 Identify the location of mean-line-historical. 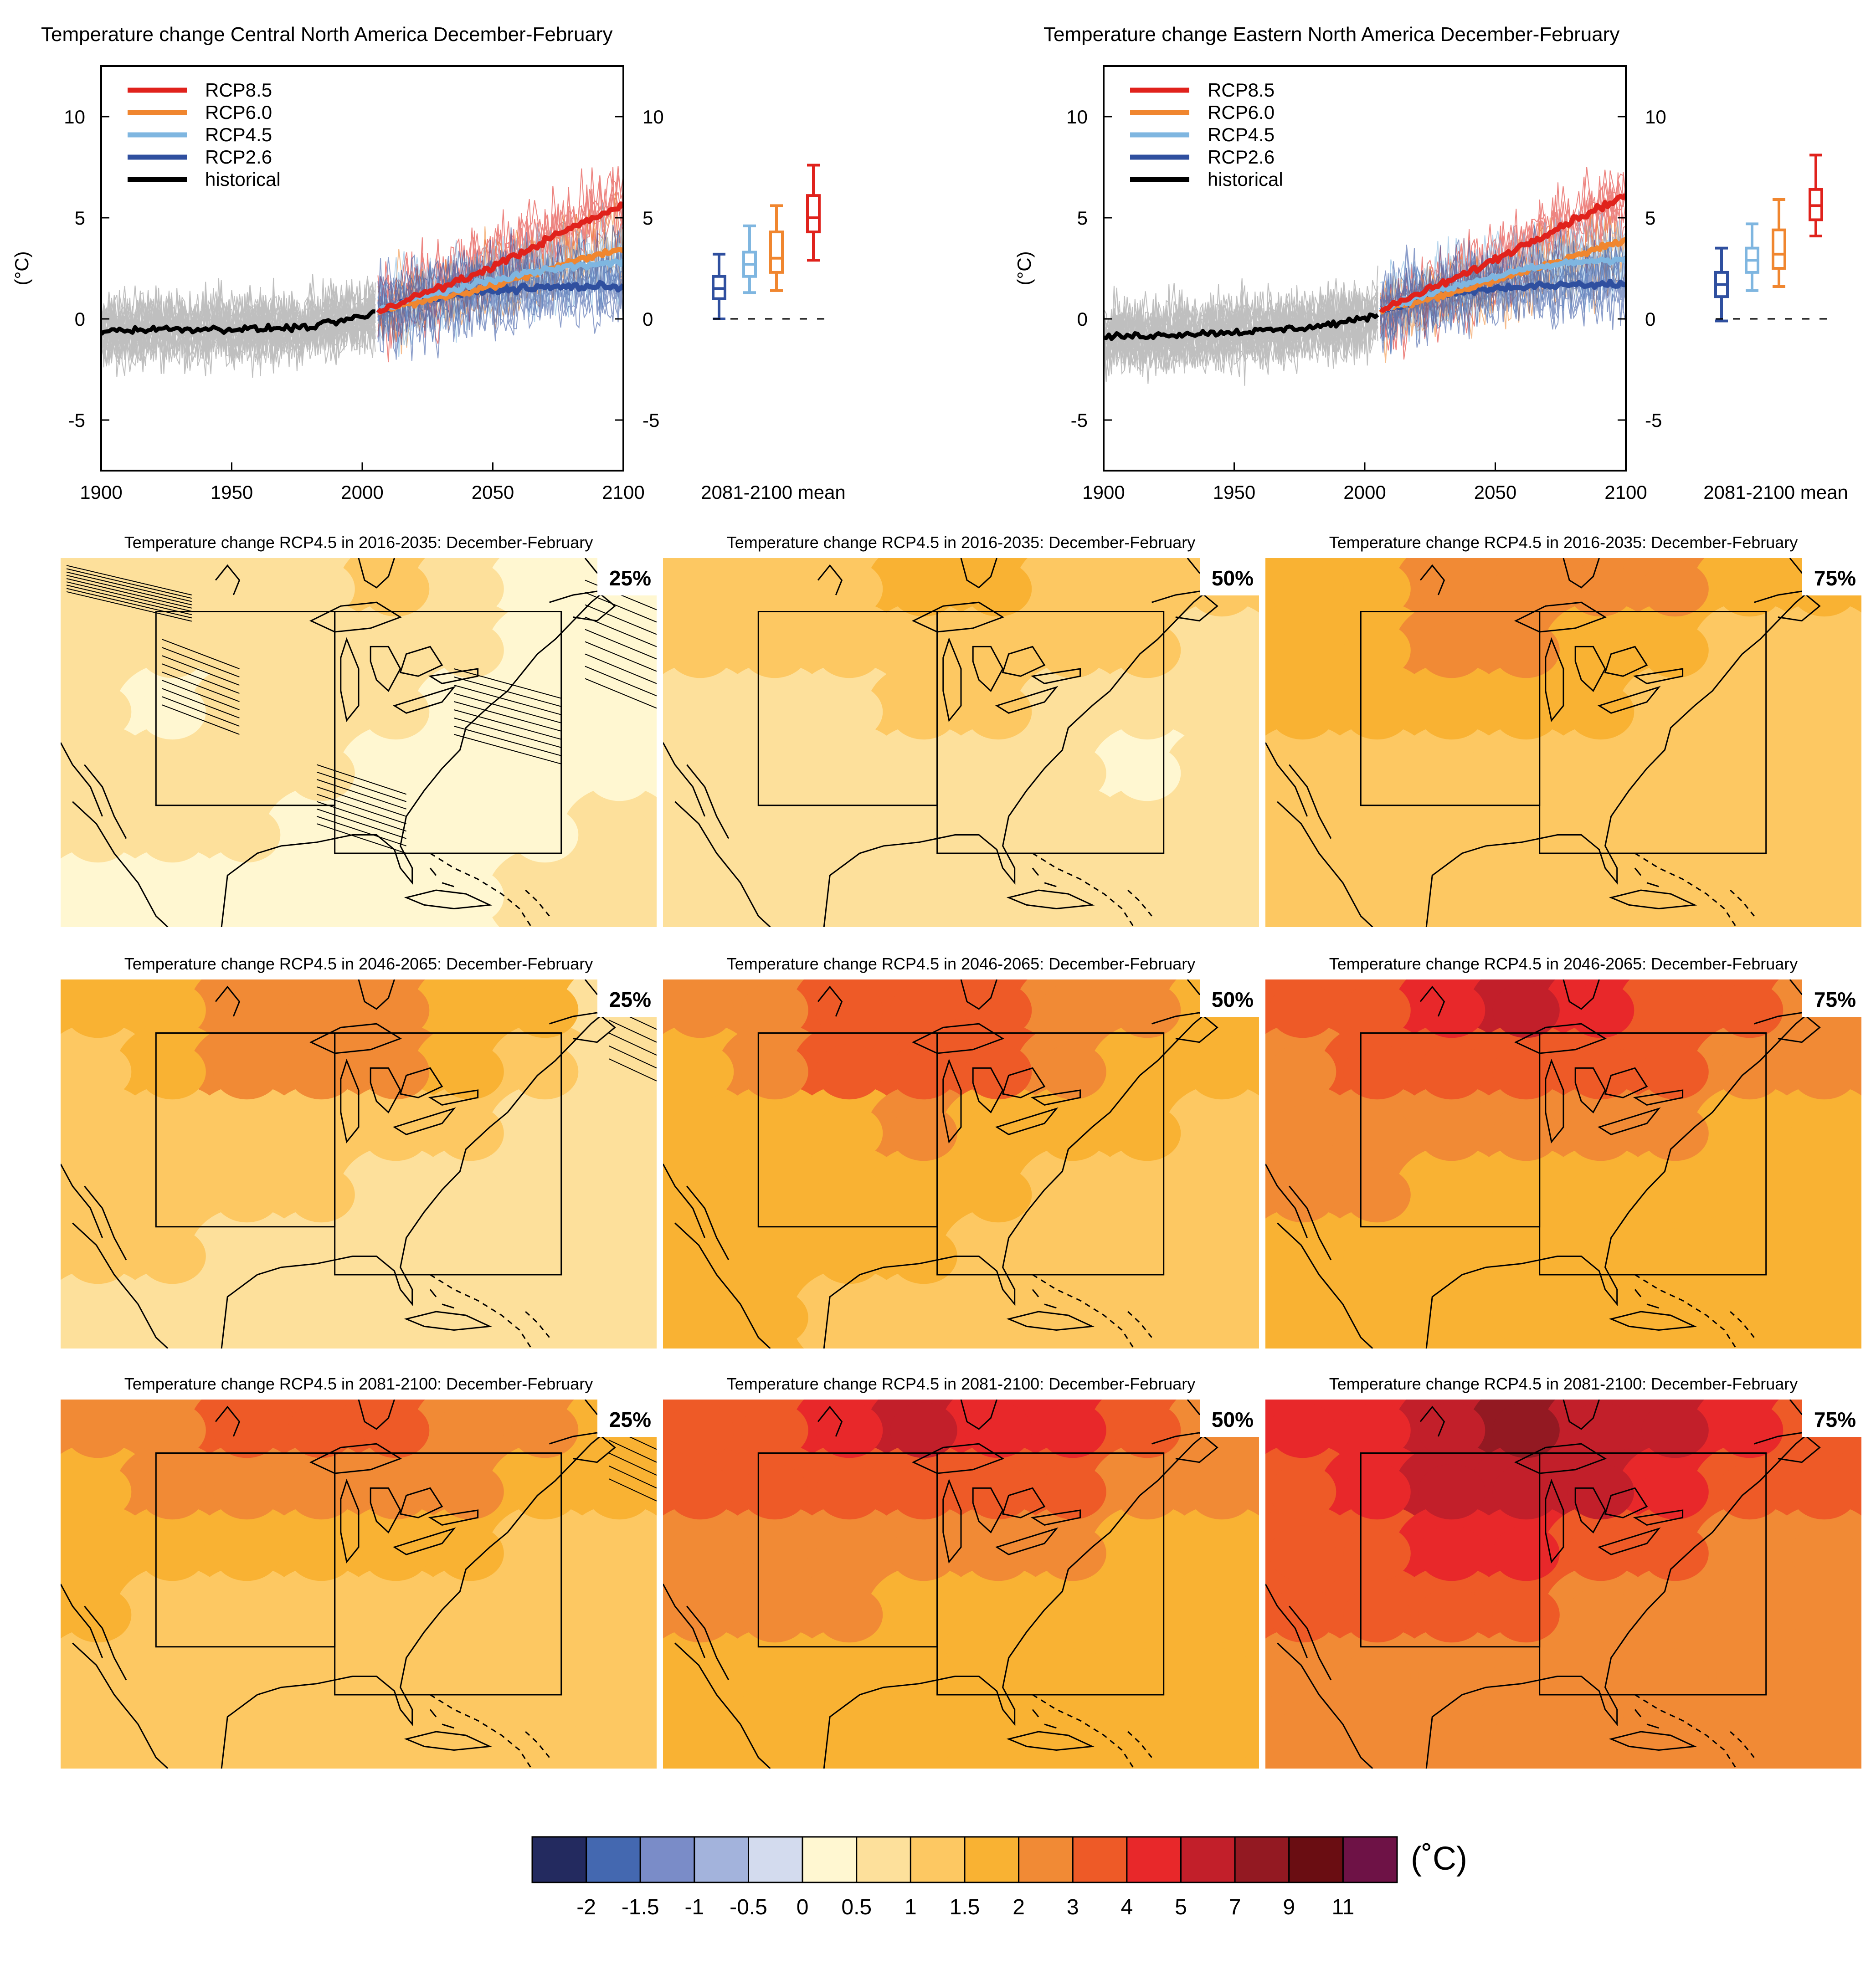
(238, 322).